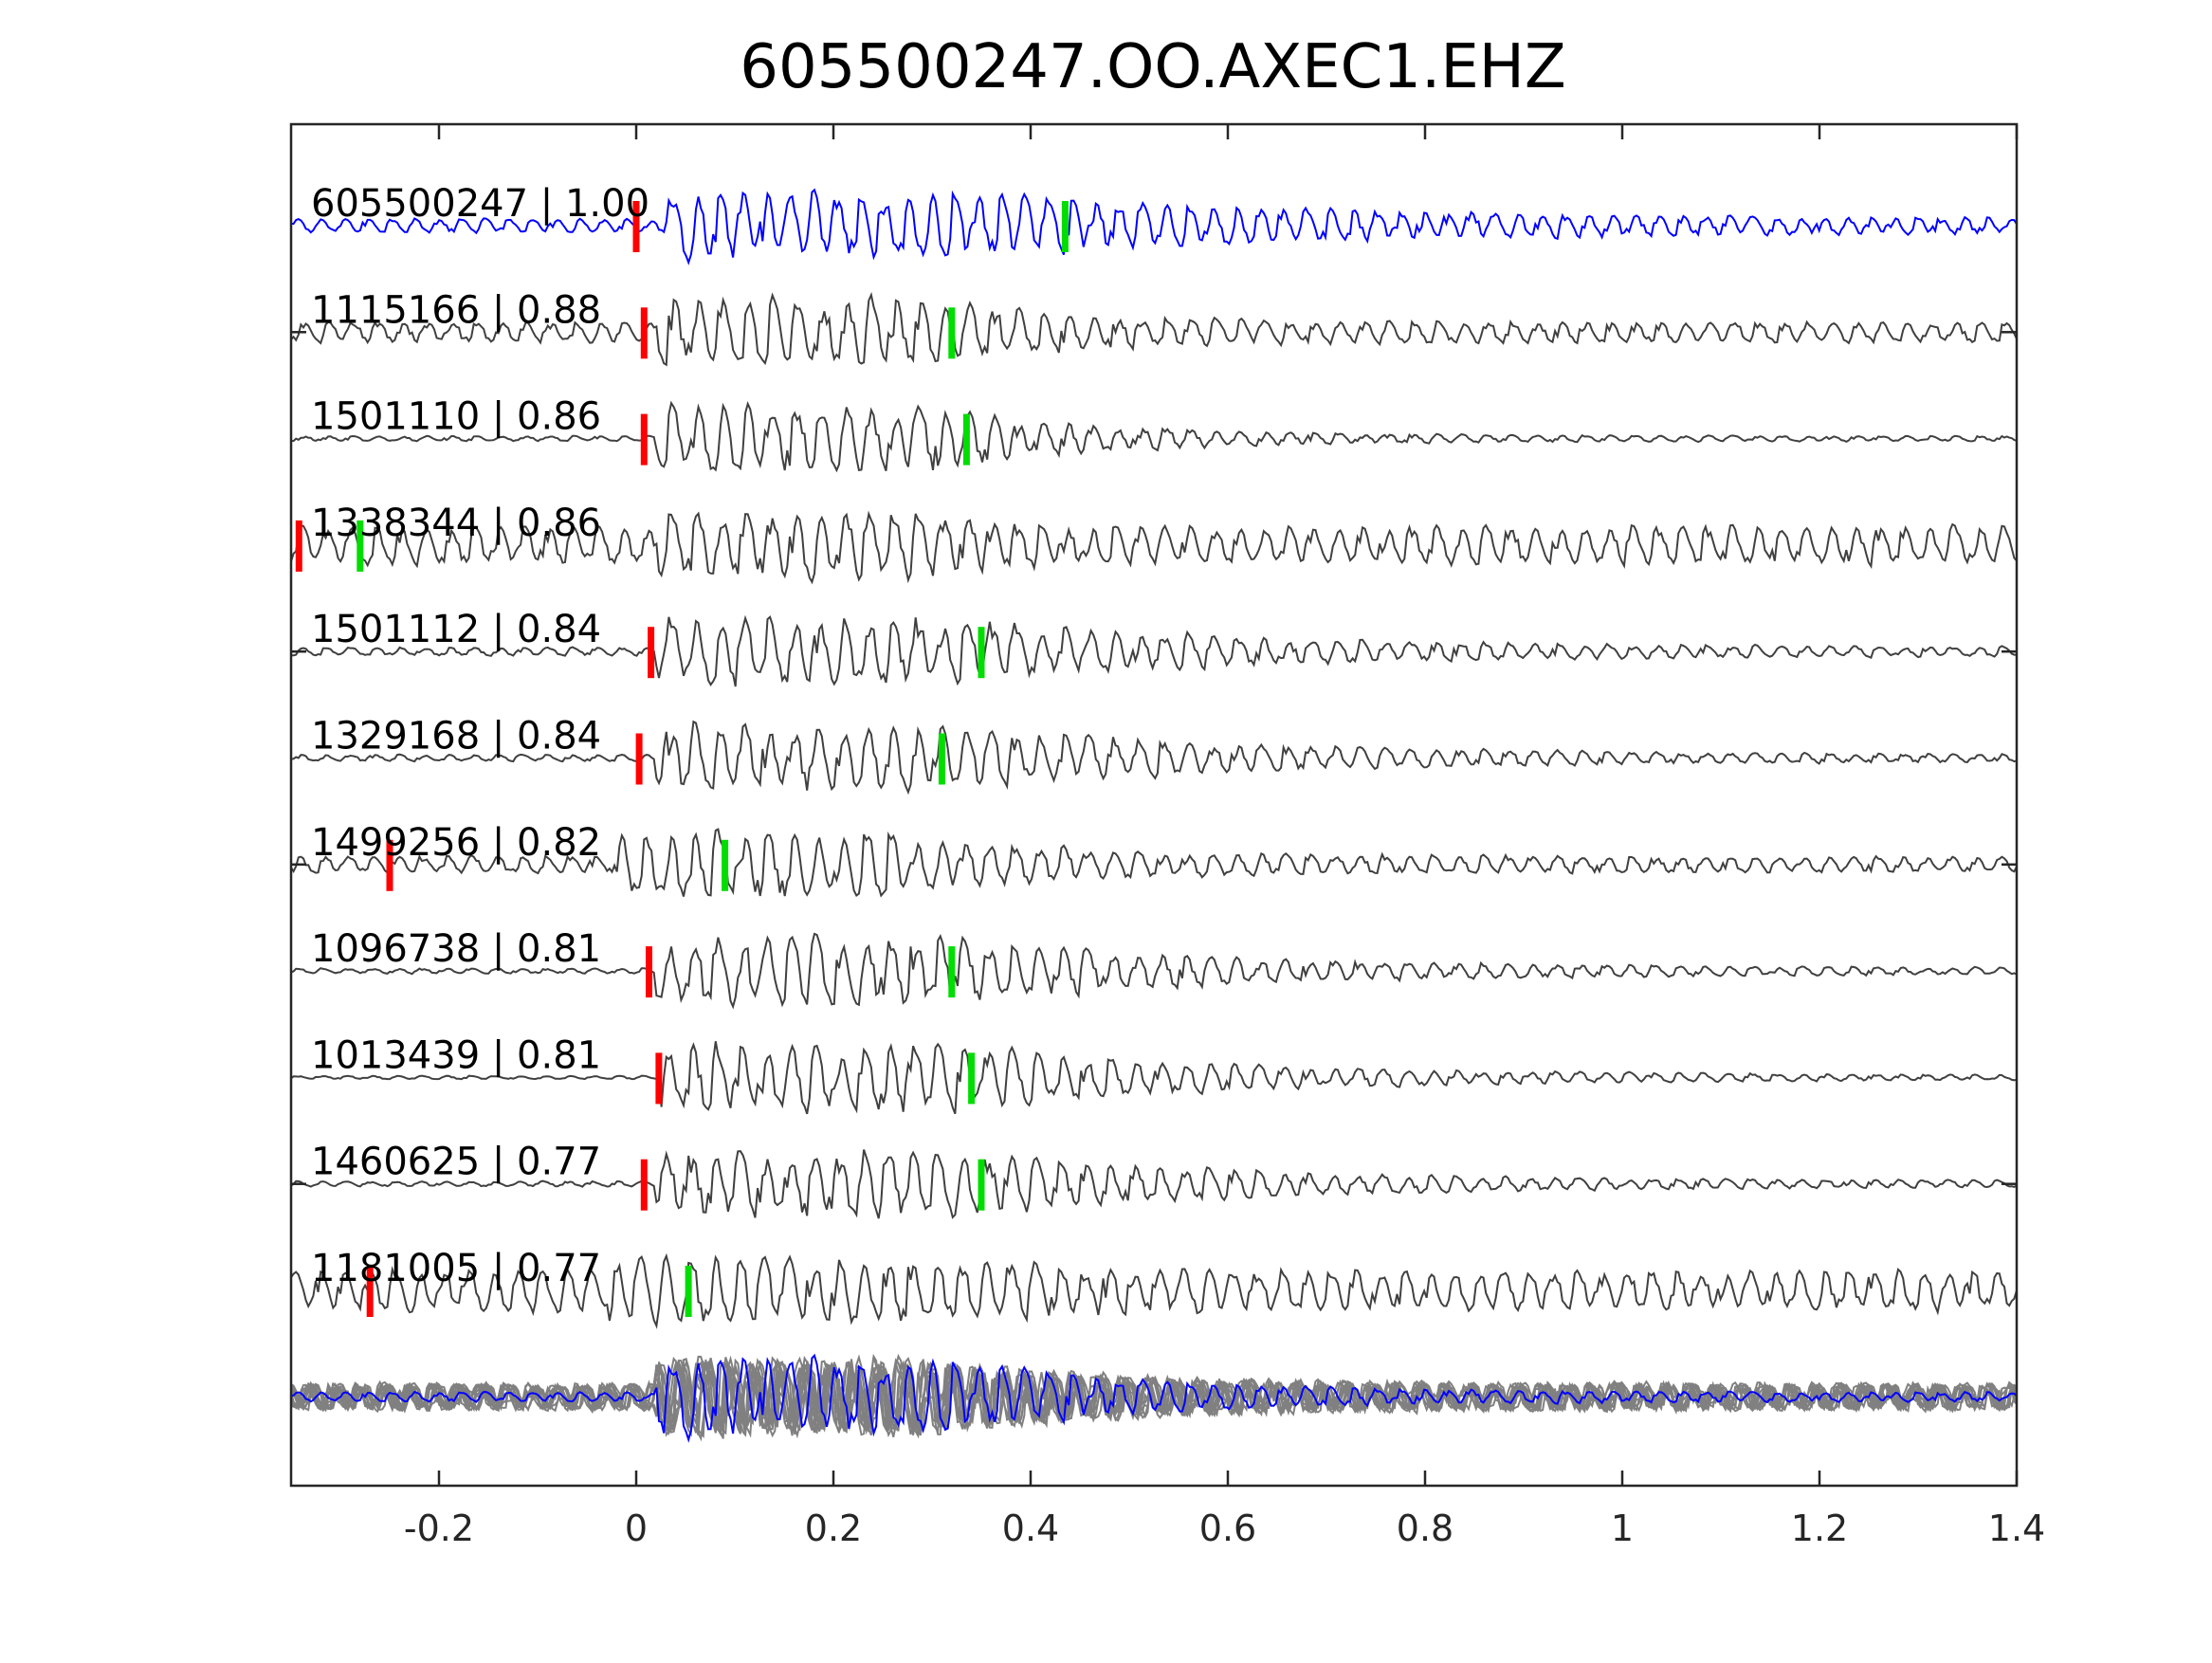 The image size is (2212, 1663). I want to click on trace-1-p-pick, so click(644, 333).